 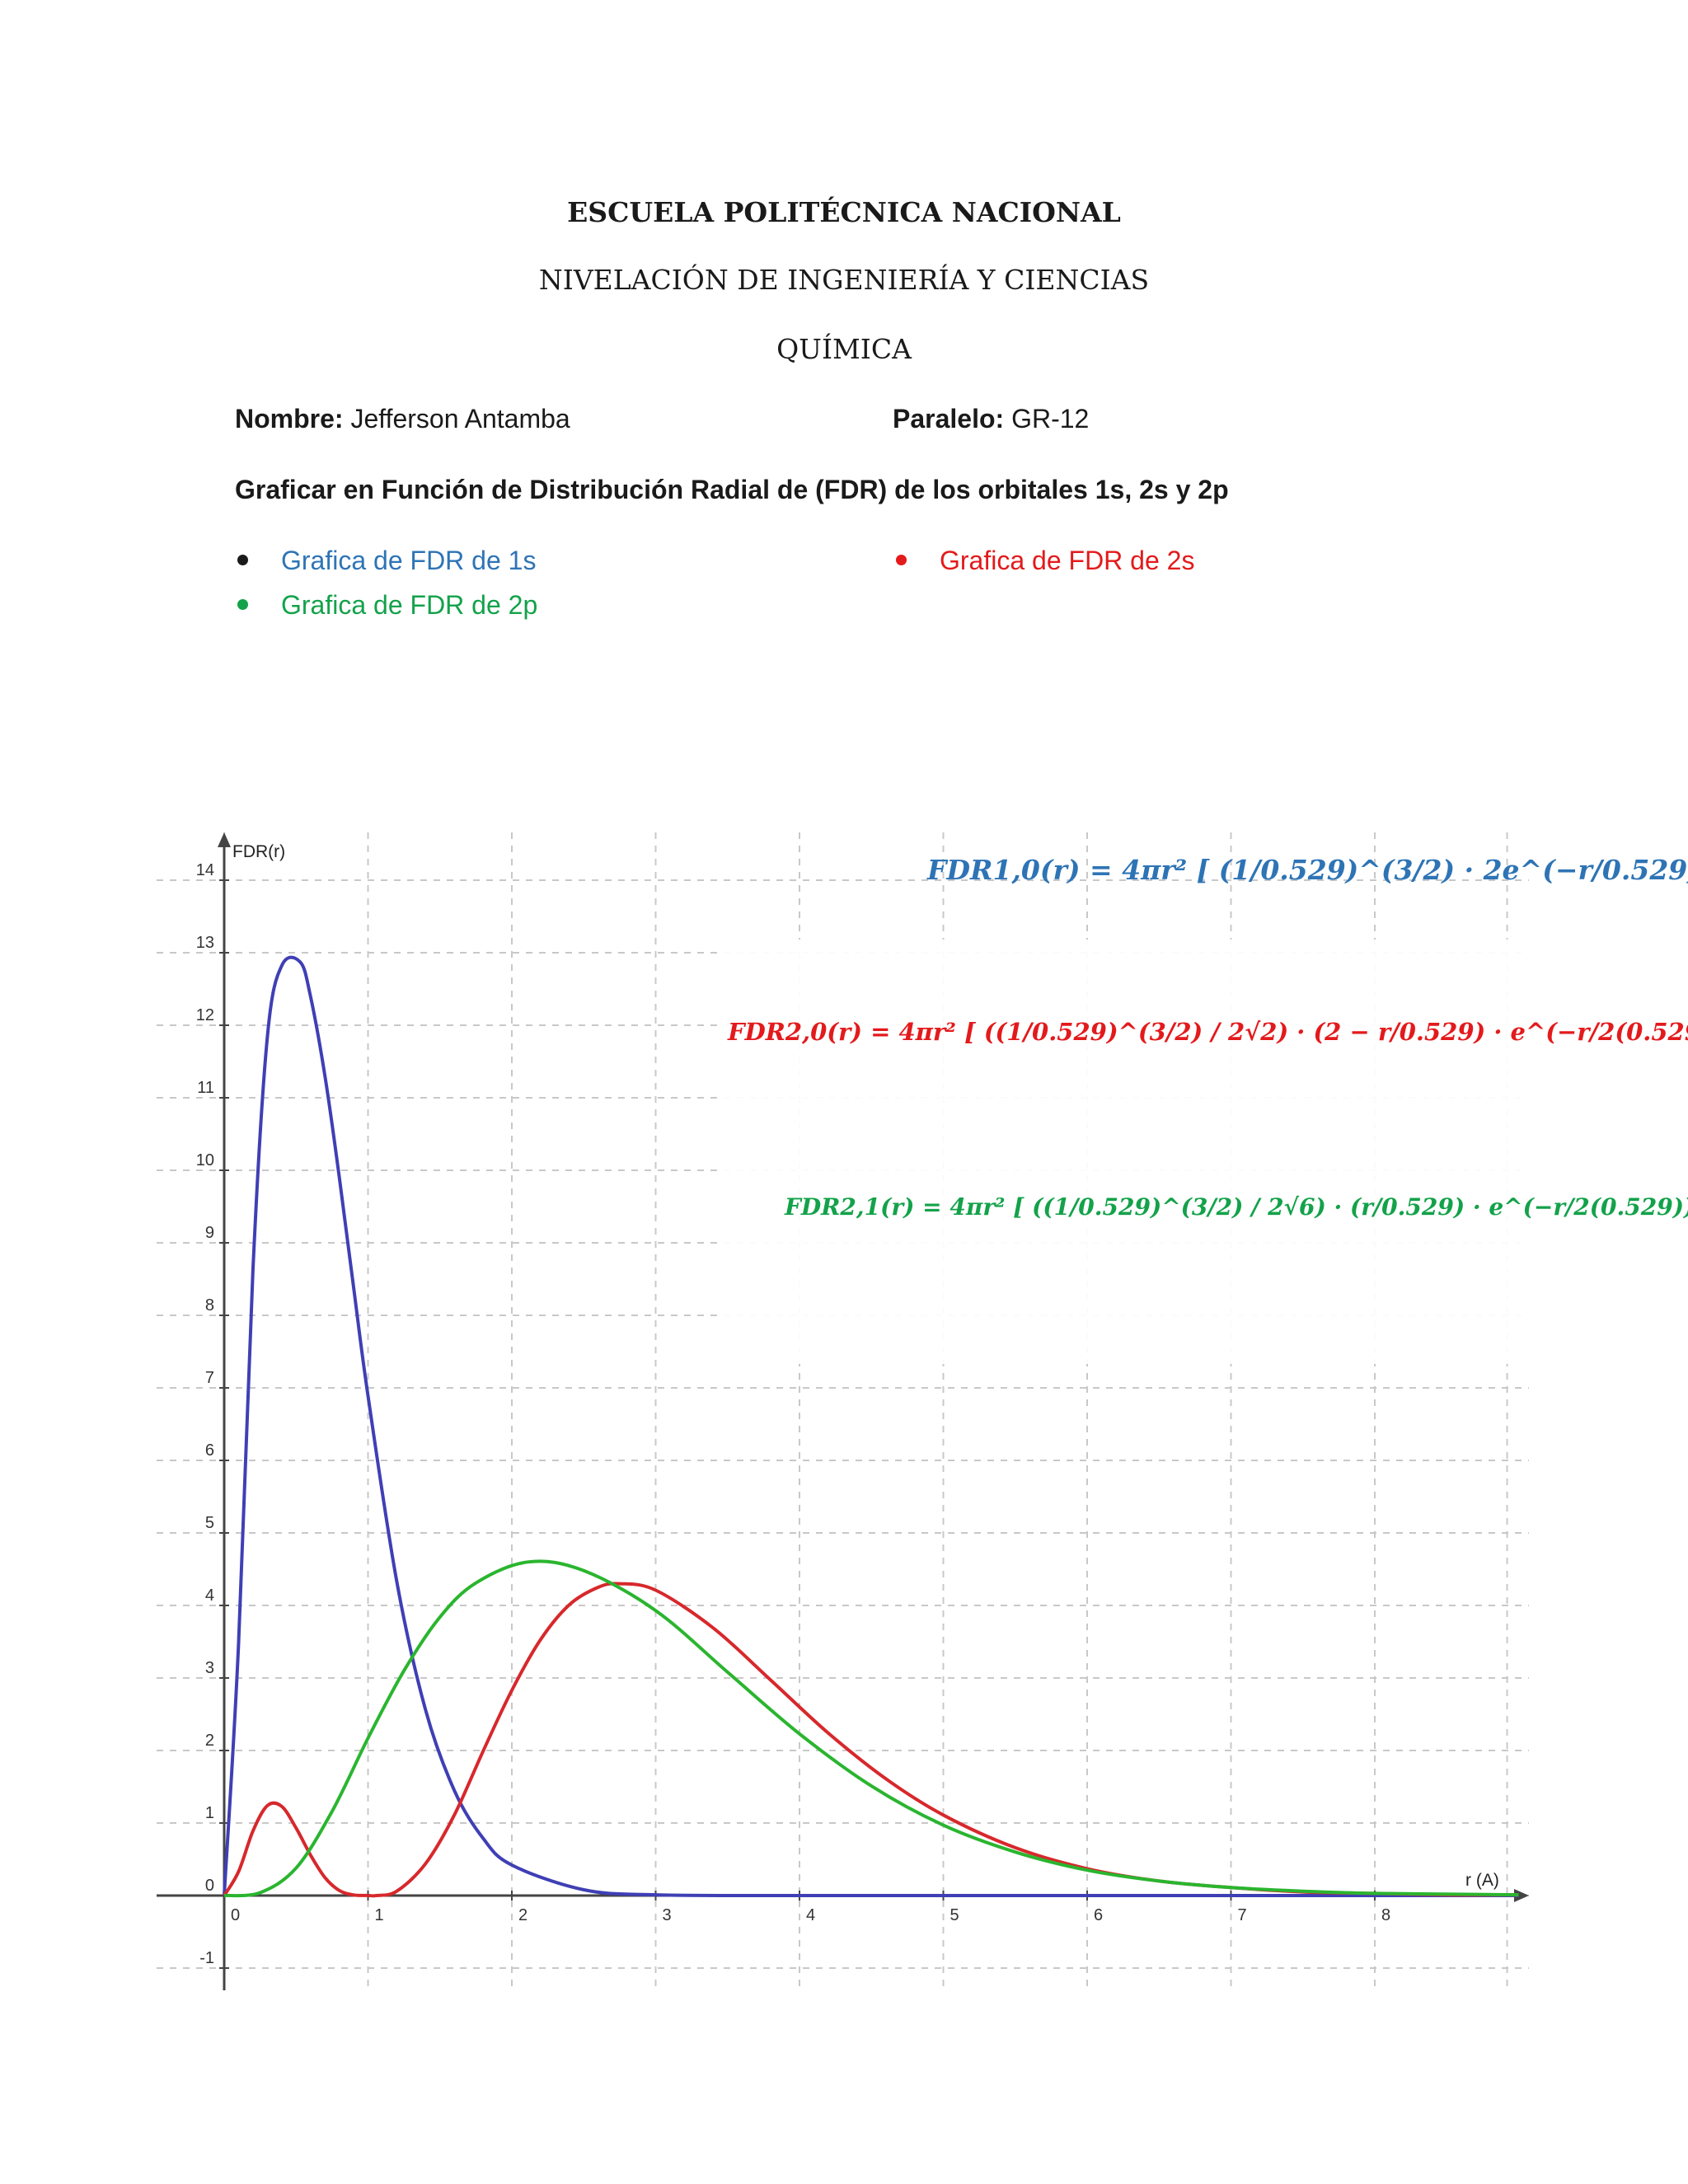 I want to click on series-line-2p, so click(x=871, y=1728).